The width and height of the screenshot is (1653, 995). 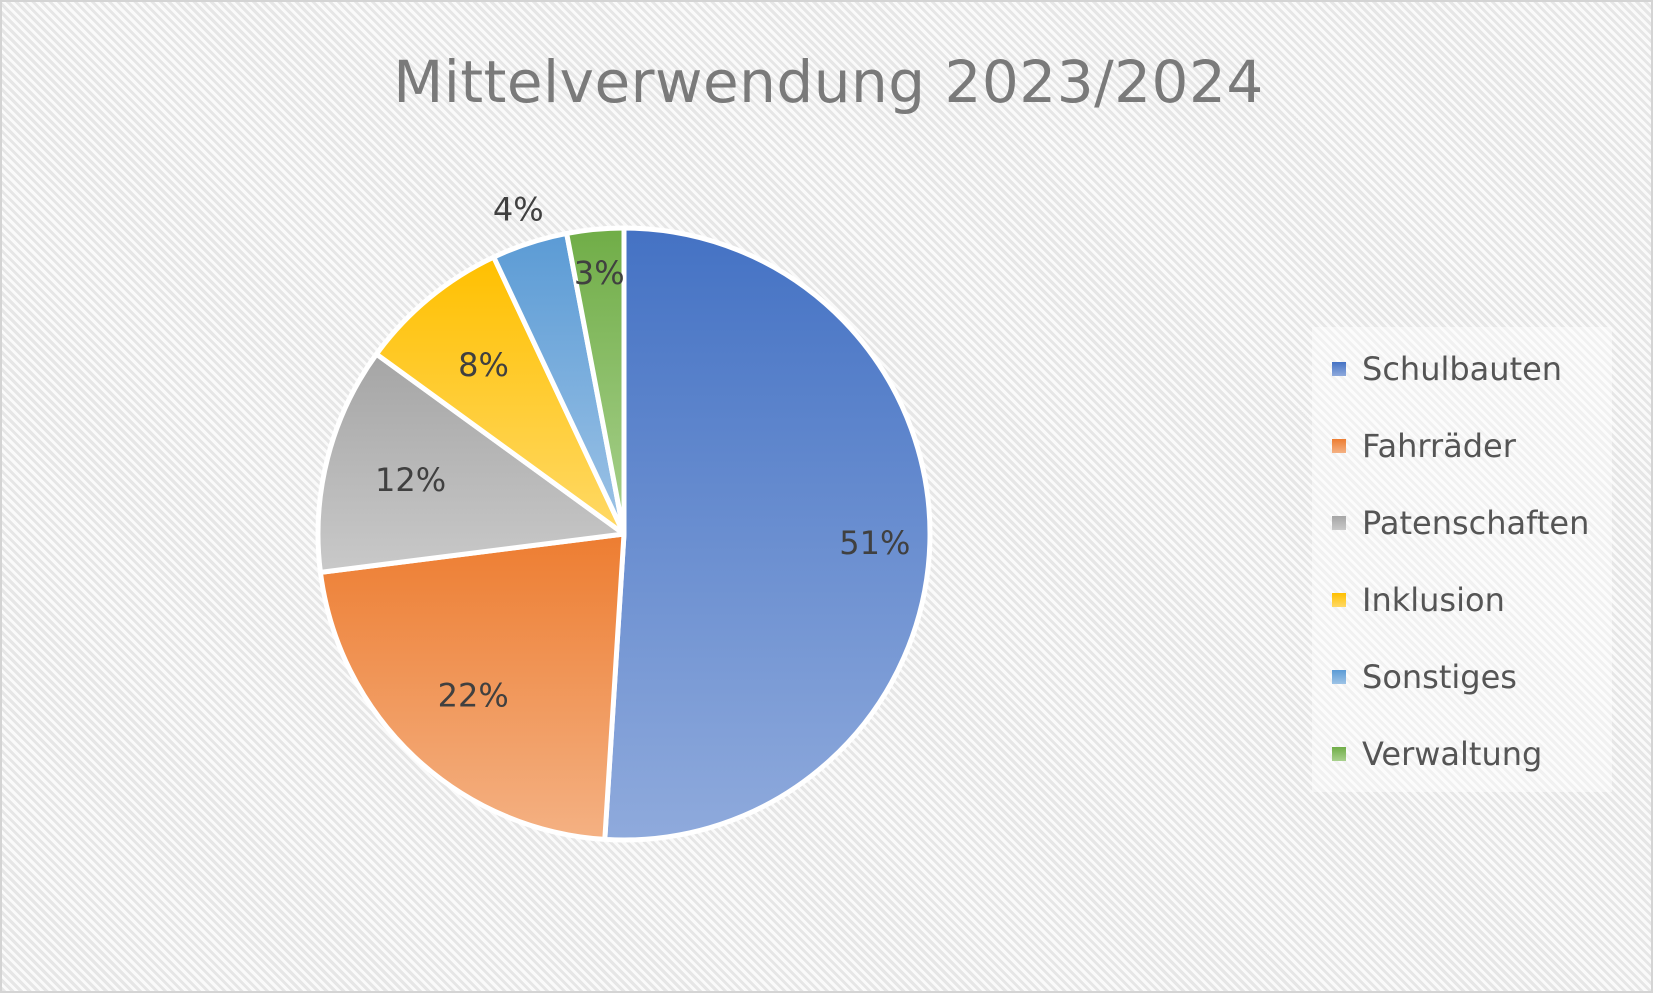 I want to click on legend-item-schulbauten: Schulbauten, so click(x=1447, y=369).